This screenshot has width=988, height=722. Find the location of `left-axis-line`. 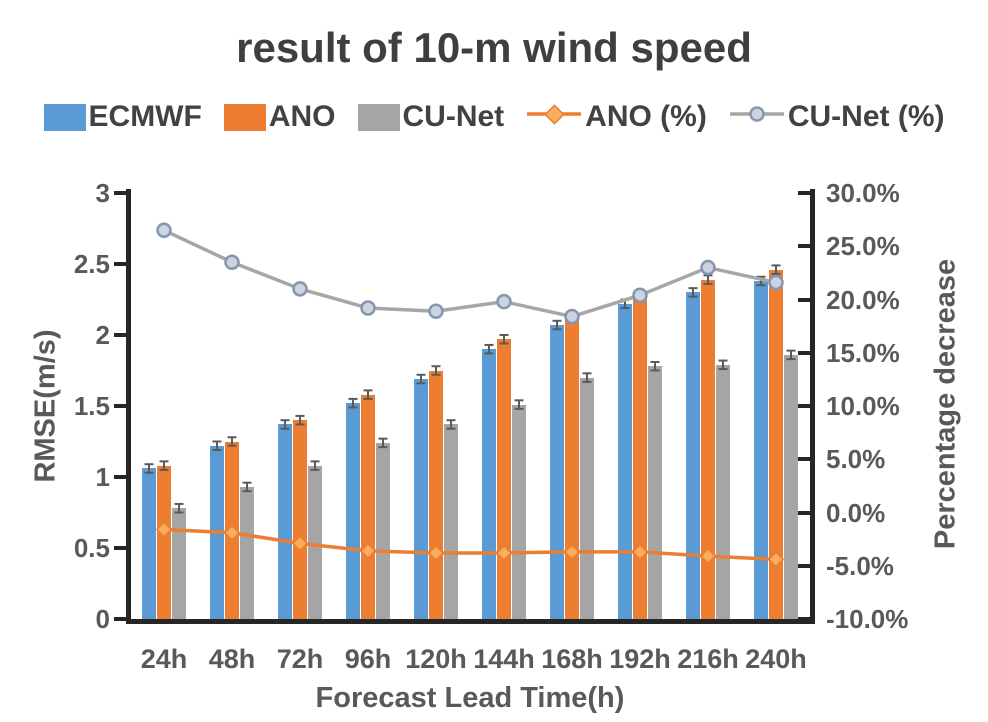

left-axis-line is located at coordinates (128, 406).